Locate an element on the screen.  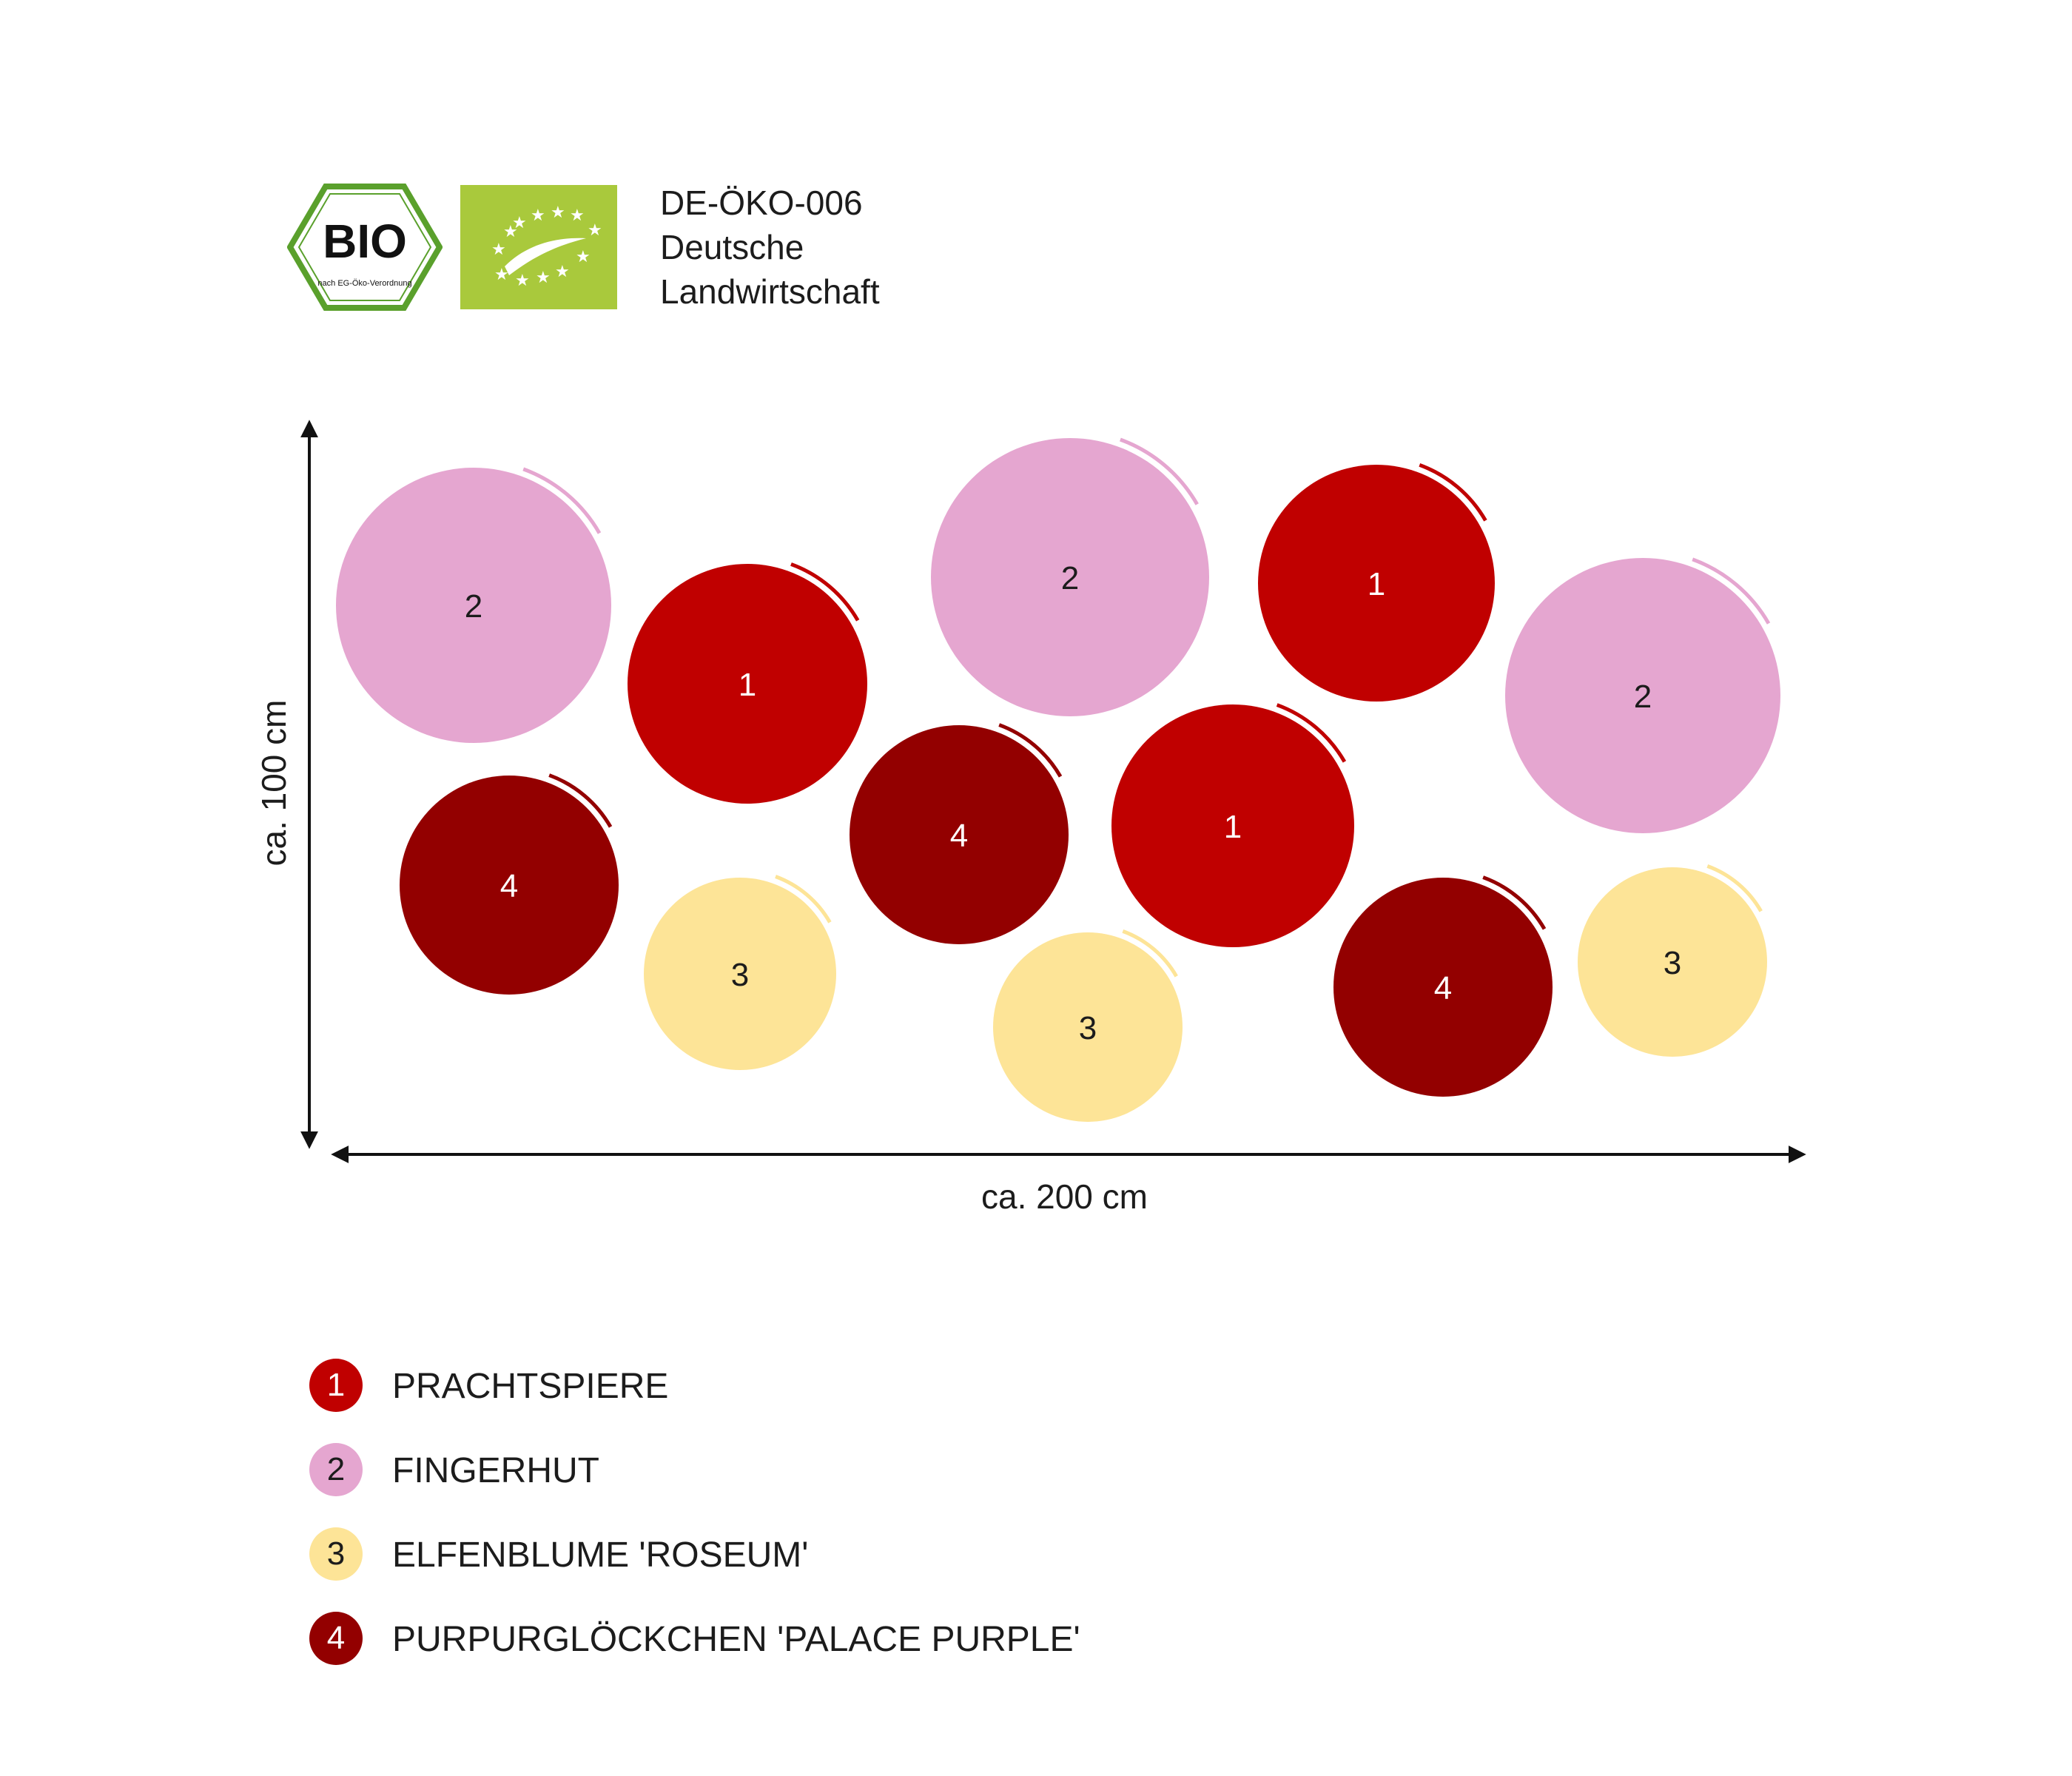
origin-line-2: Landwirtschaft is located at coordinates (770, 291).